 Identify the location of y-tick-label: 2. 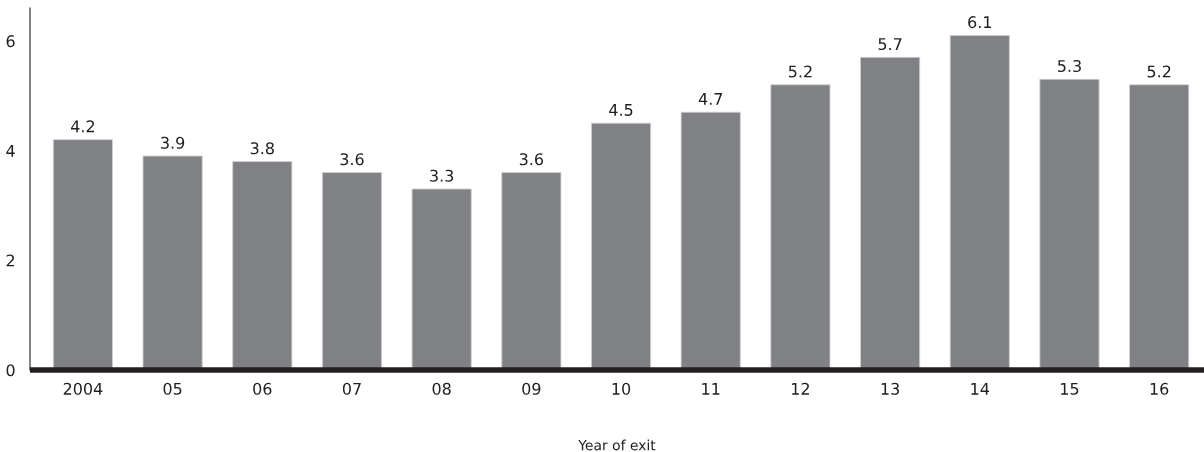
(10, 260).